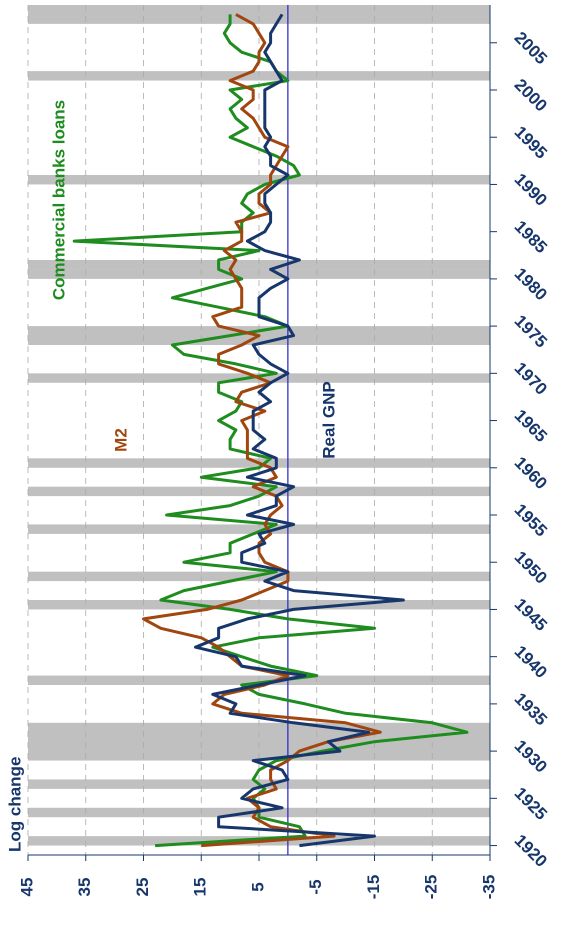  What do you see at coordinates (531, 473) in the screenshot?
I see `x-tick-label: 1960` at bounding box center [531, 473].